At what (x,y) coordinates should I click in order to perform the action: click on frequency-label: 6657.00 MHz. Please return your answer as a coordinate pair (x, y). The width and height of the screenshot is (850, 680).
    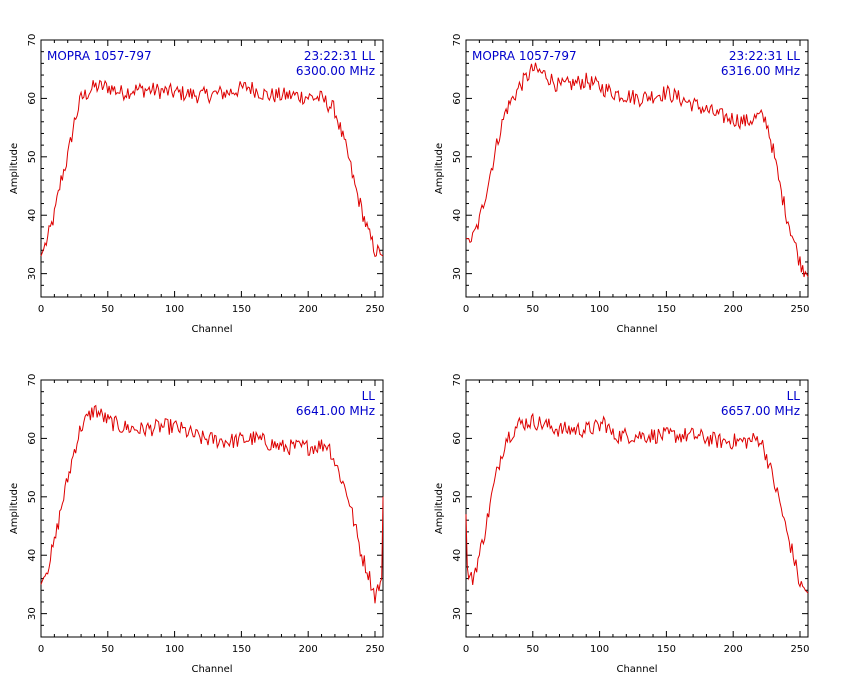
    Looking at the image, I should click on (760, 411).